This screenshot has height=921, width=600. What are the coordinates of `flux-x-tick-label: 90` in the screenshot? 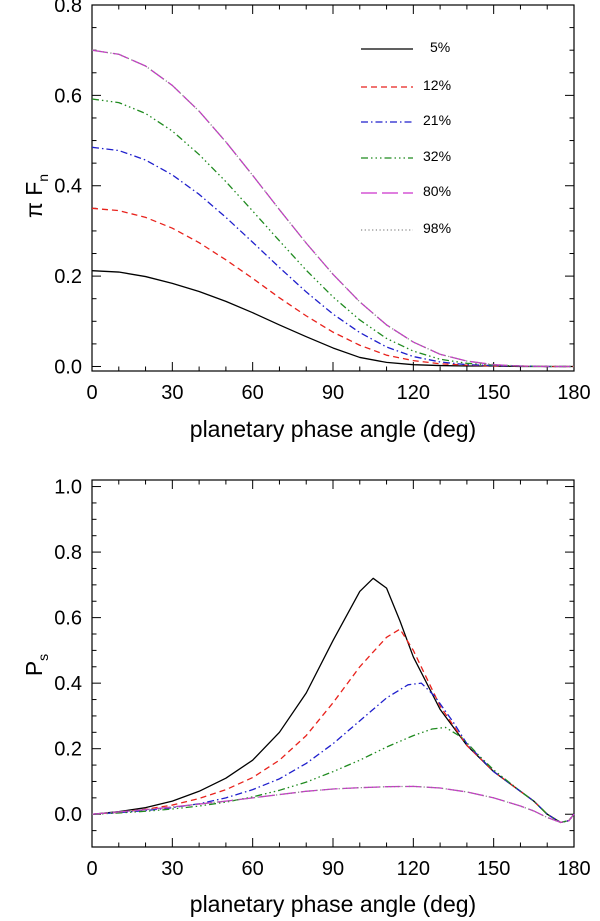 It's located at (333, 393).